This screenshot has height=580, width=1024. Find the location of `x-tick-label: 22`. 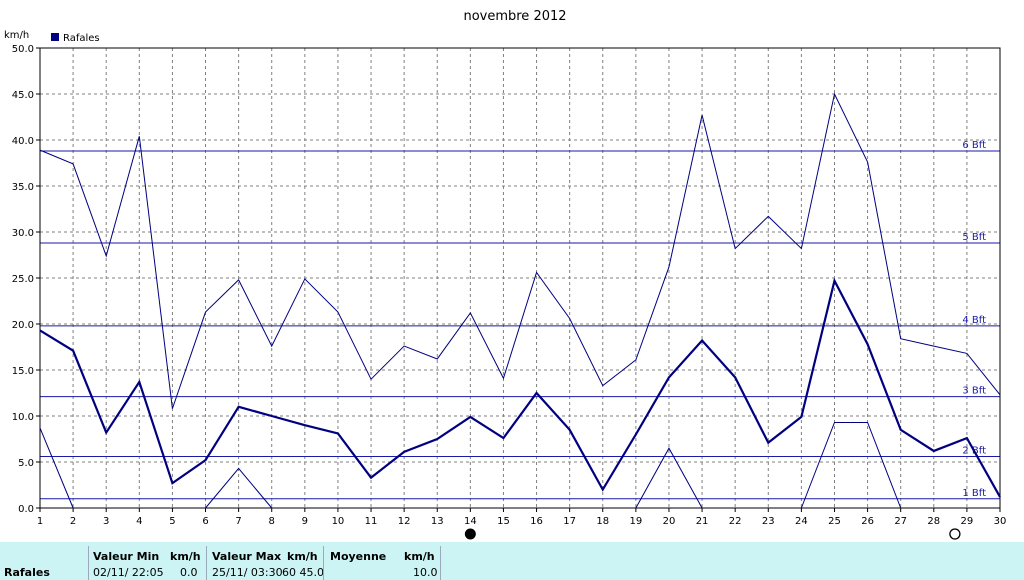

x-tick-label: 22 is located at coordinates (735, 521).